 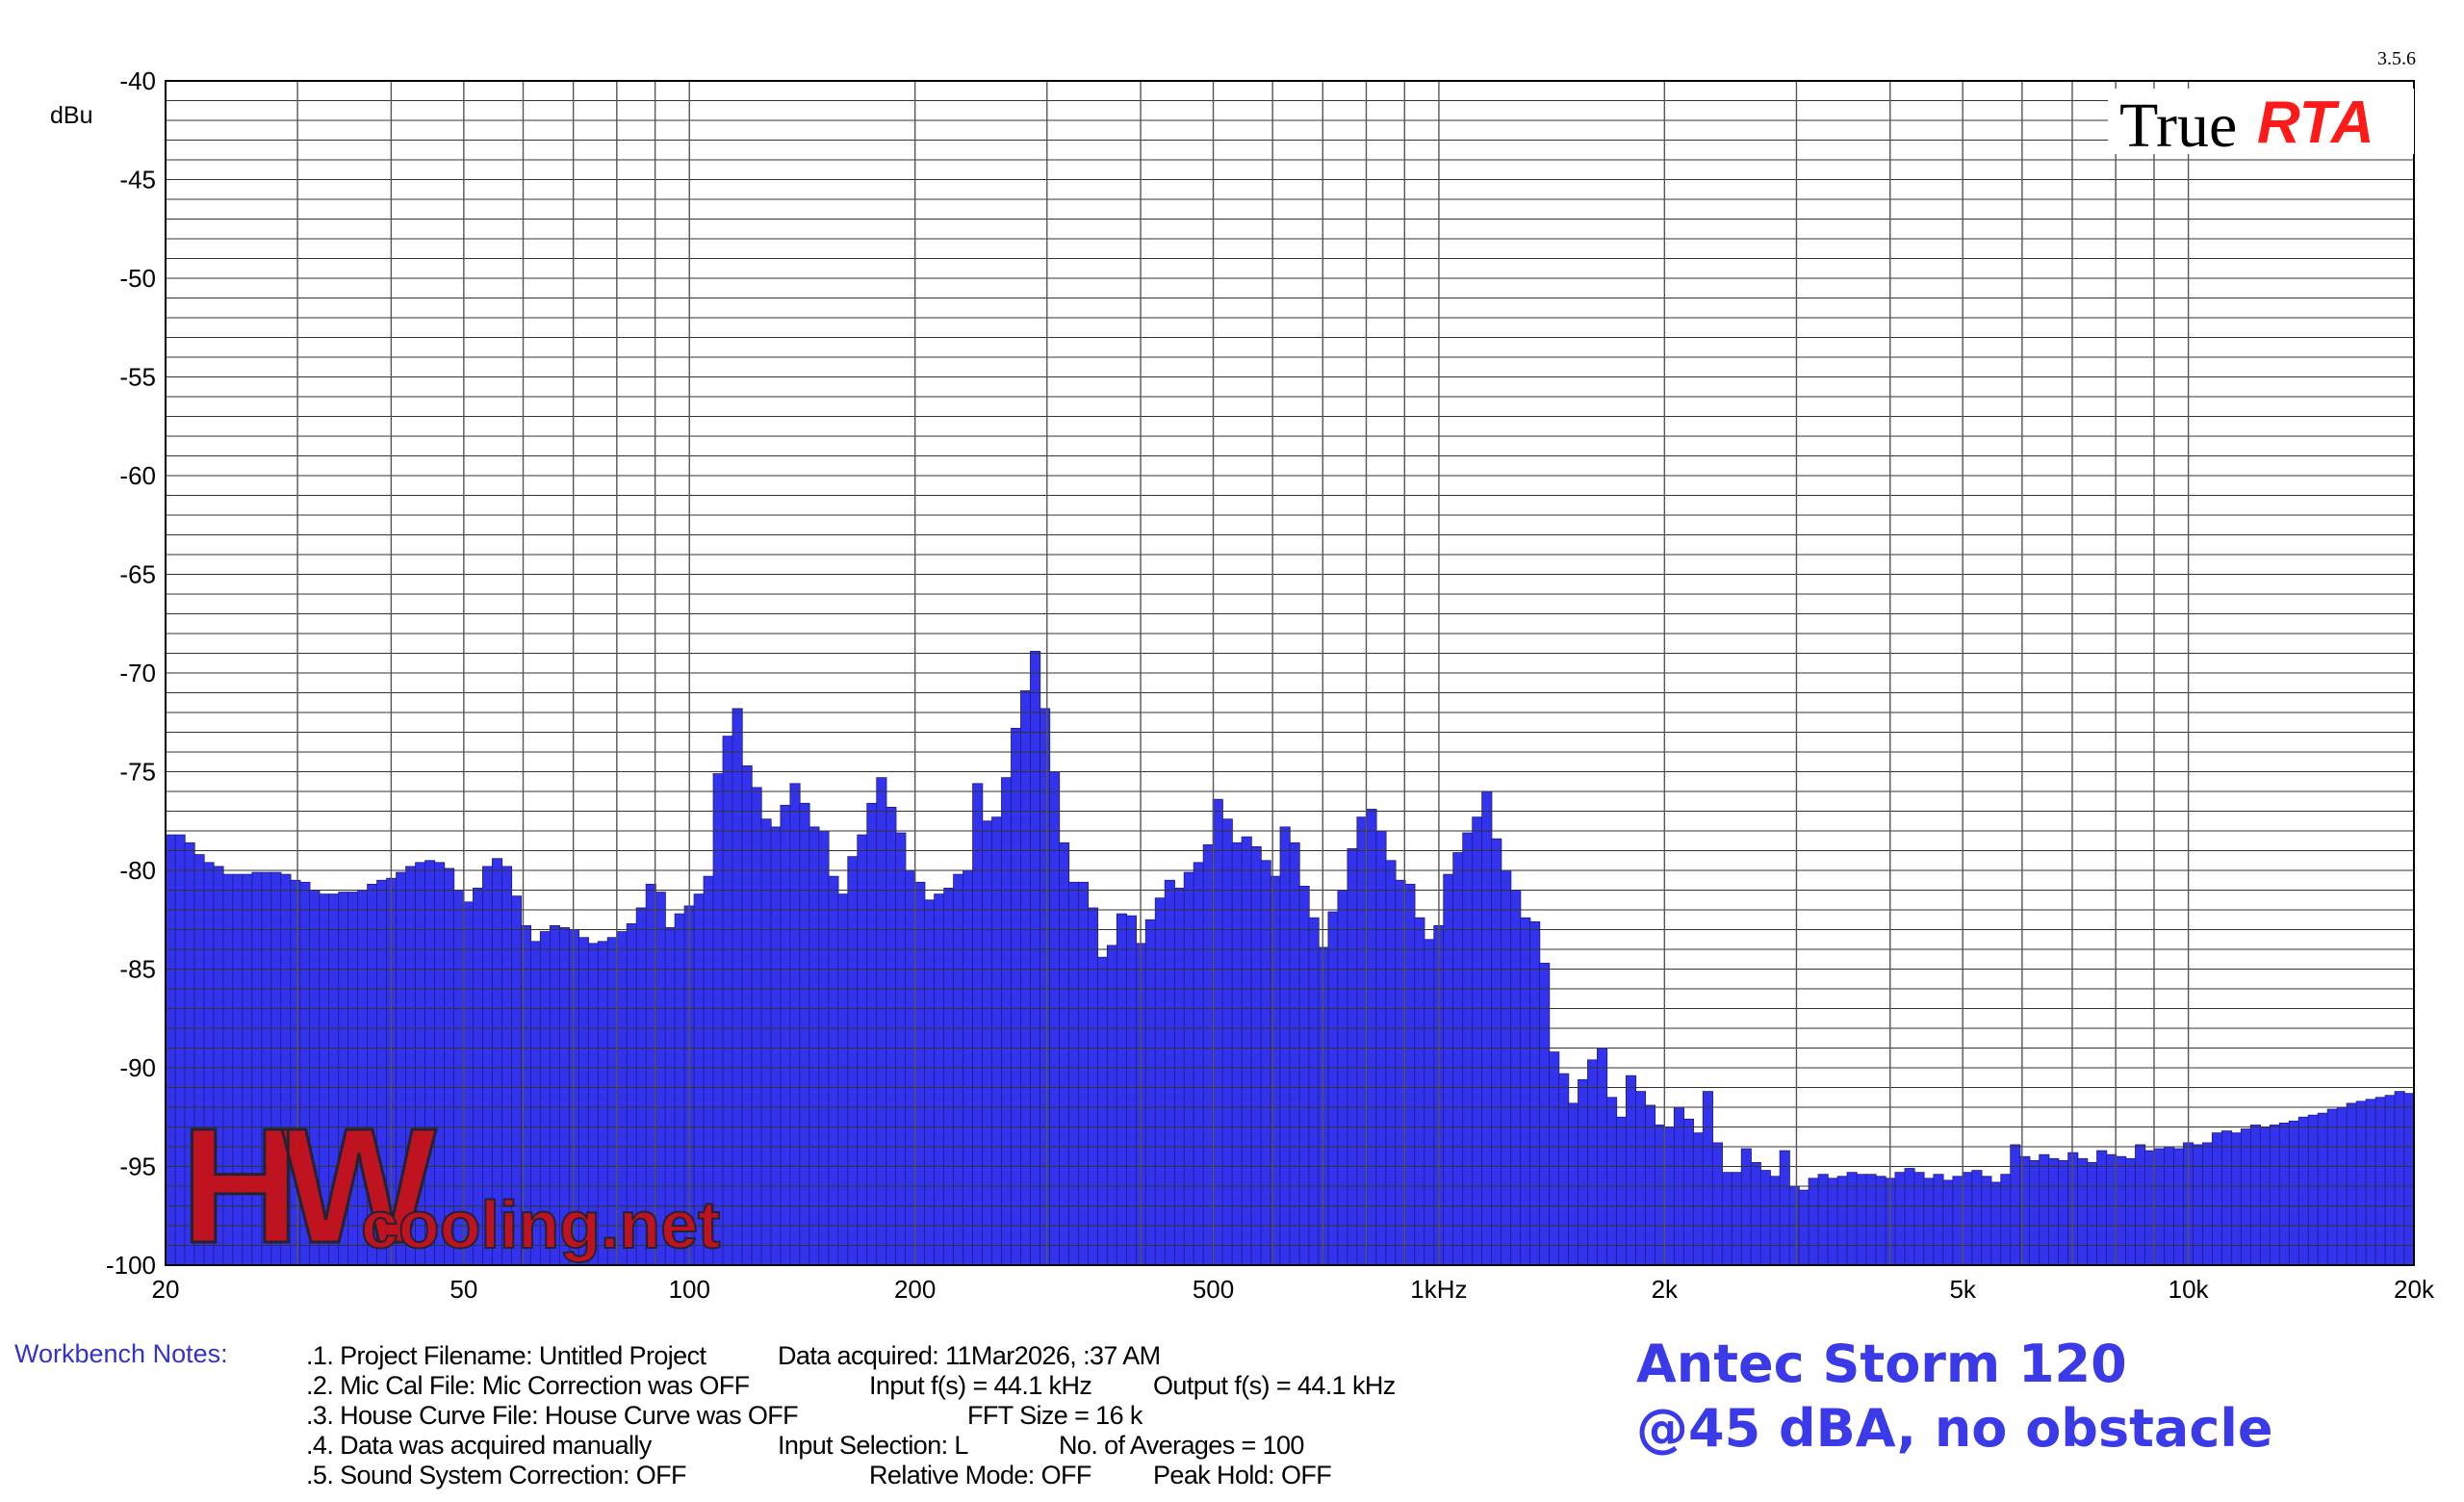 What do you see at coordinates (528, 1386) in the screenshot?
I see `note-line-2: .2. Mic Cal File: Mic Correction was OFF` at bounding box center [528, 1386].